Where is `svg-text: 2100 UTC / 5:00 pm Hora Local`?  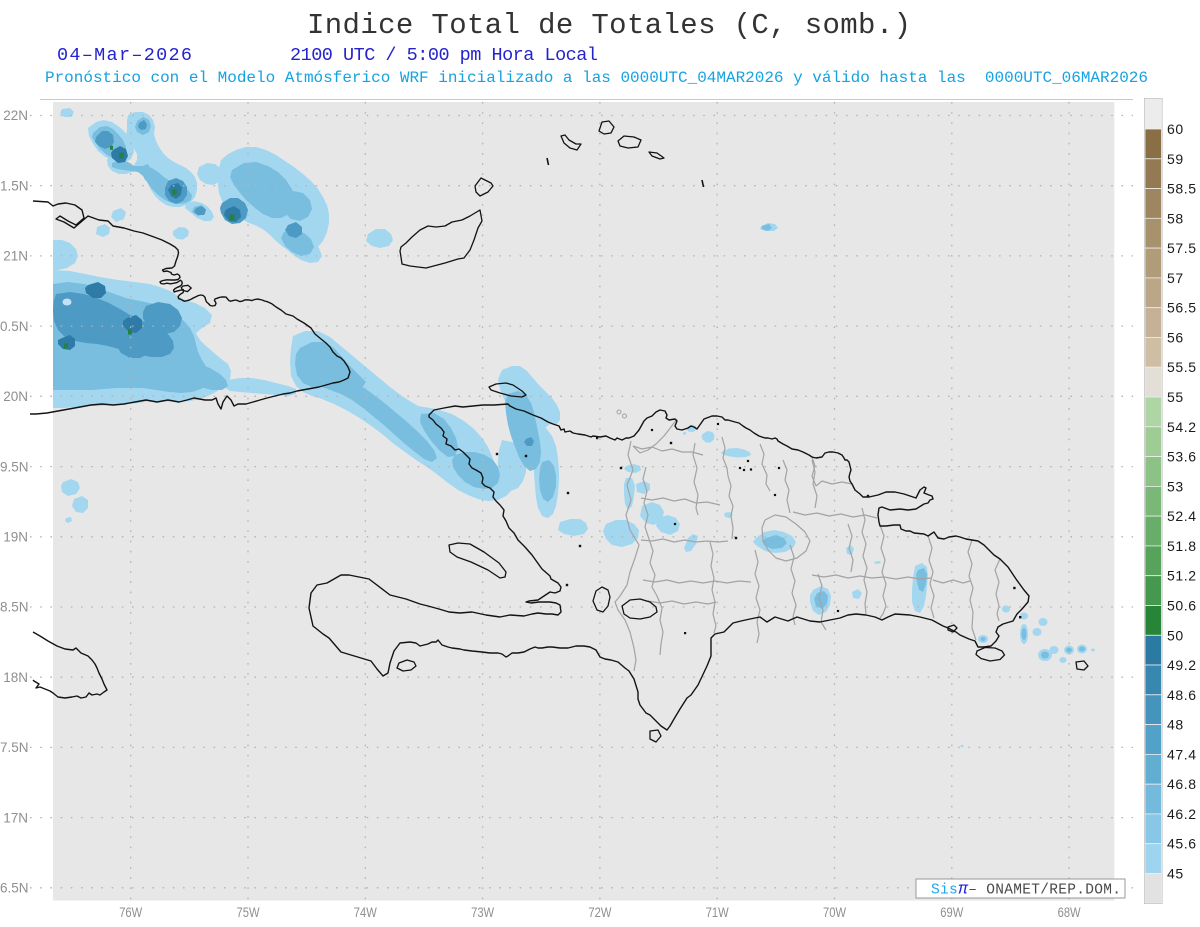 svg-text: 2100 UTC / 5:00 pm Hora Local is located at coordinates (444, 55).